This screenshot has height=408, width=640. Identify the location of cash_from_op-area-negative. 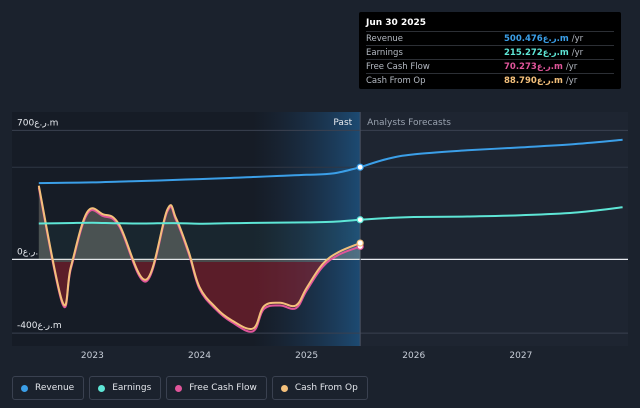
(189, 296).